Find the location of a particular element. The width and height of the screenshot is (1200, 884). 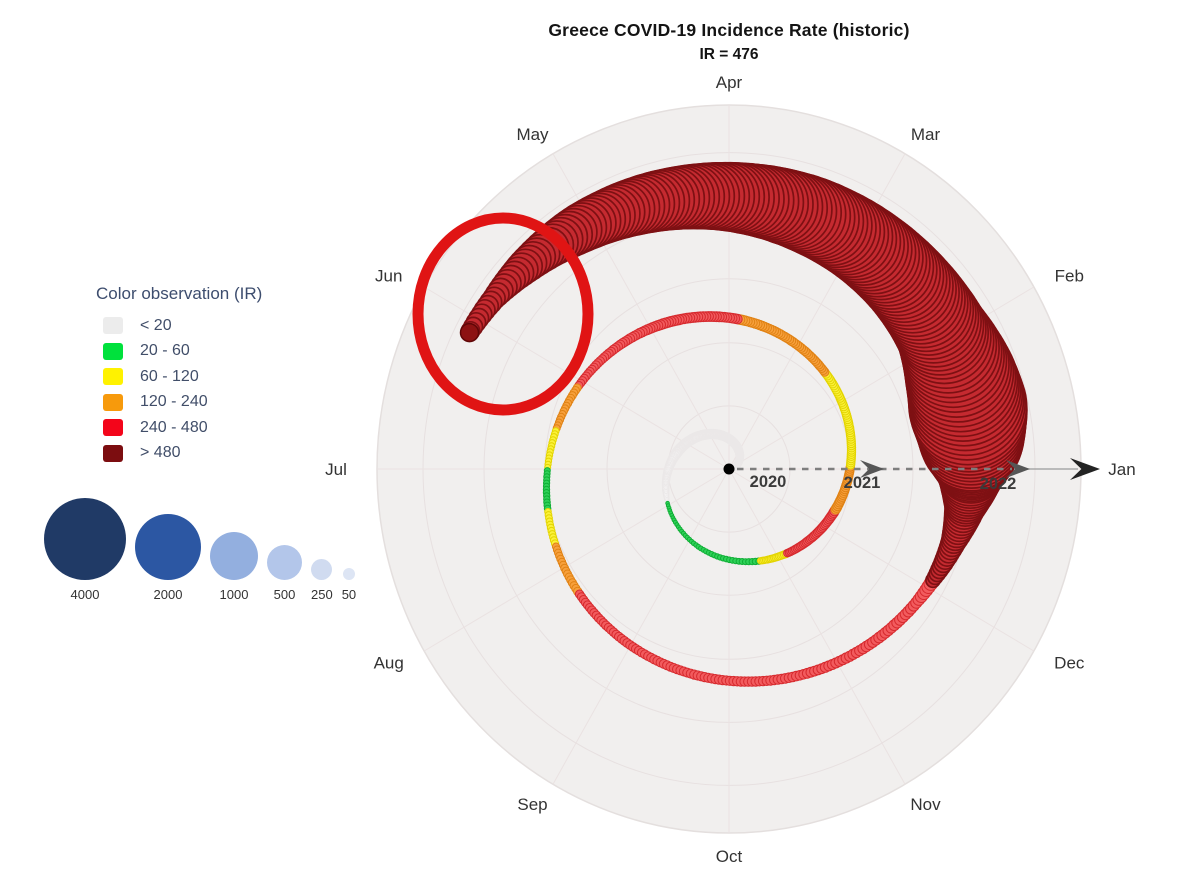

month-label-oct: Oct is located at coordinates (729, 856).